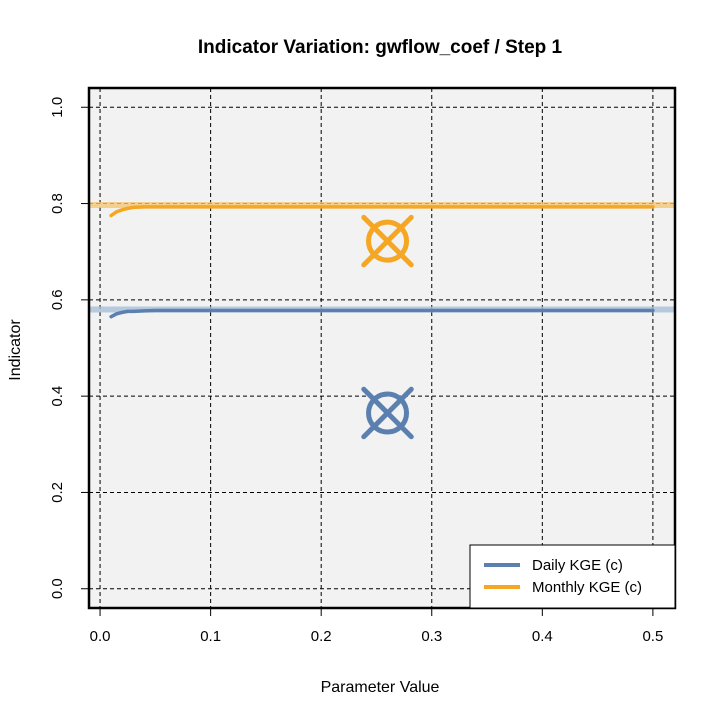 The width and height of the screenshot is (720, 720). What do you see at coordinates (376, 626) in the screenshot?
I see `x-axis: 0.0 0.1 0.2 0.3 0.4 0.5` at bounding box center [376, 626].